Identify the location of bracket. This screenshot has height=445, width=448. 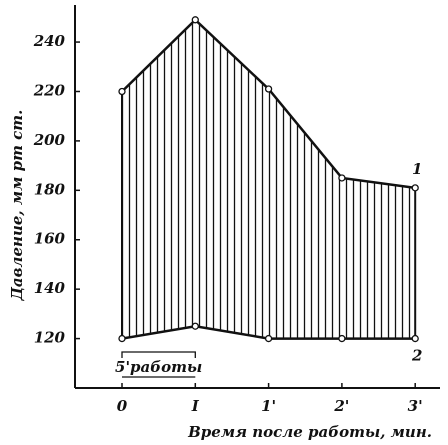
(158, 354).